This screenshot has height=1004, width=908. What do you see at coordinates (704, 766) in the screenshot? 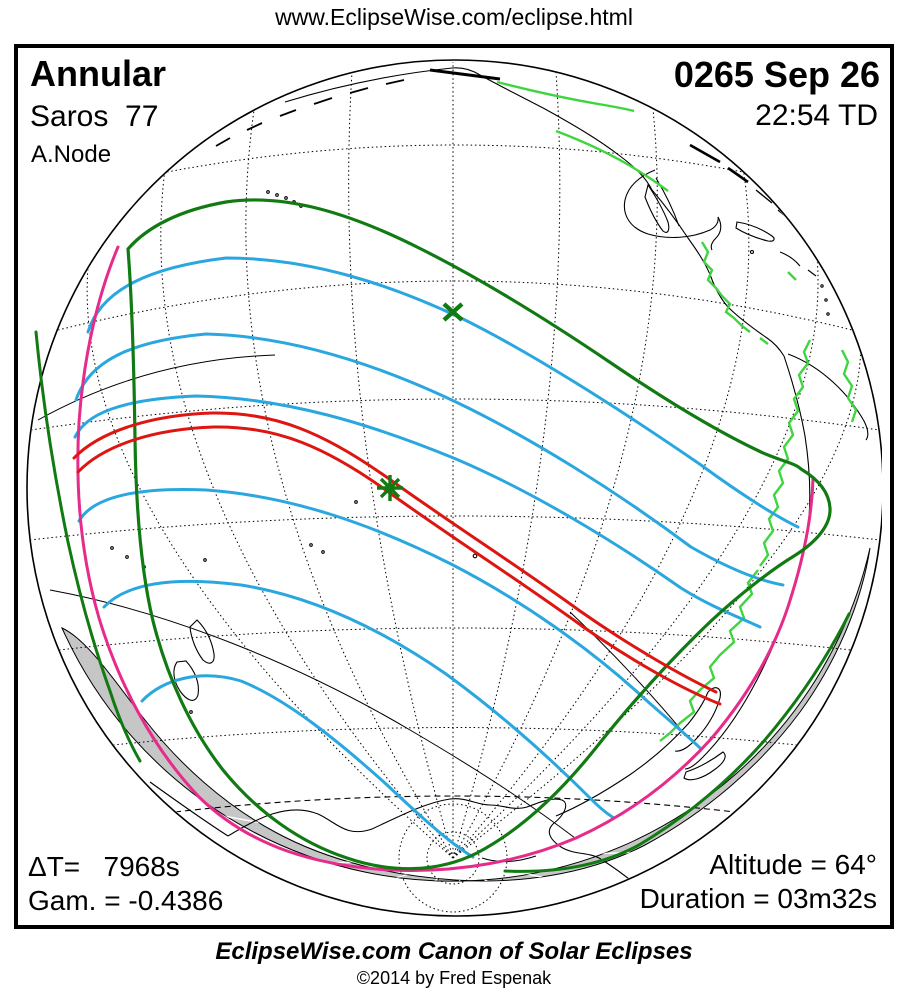
I see `tierra-del-fuego` at bounding box center [704, 766].